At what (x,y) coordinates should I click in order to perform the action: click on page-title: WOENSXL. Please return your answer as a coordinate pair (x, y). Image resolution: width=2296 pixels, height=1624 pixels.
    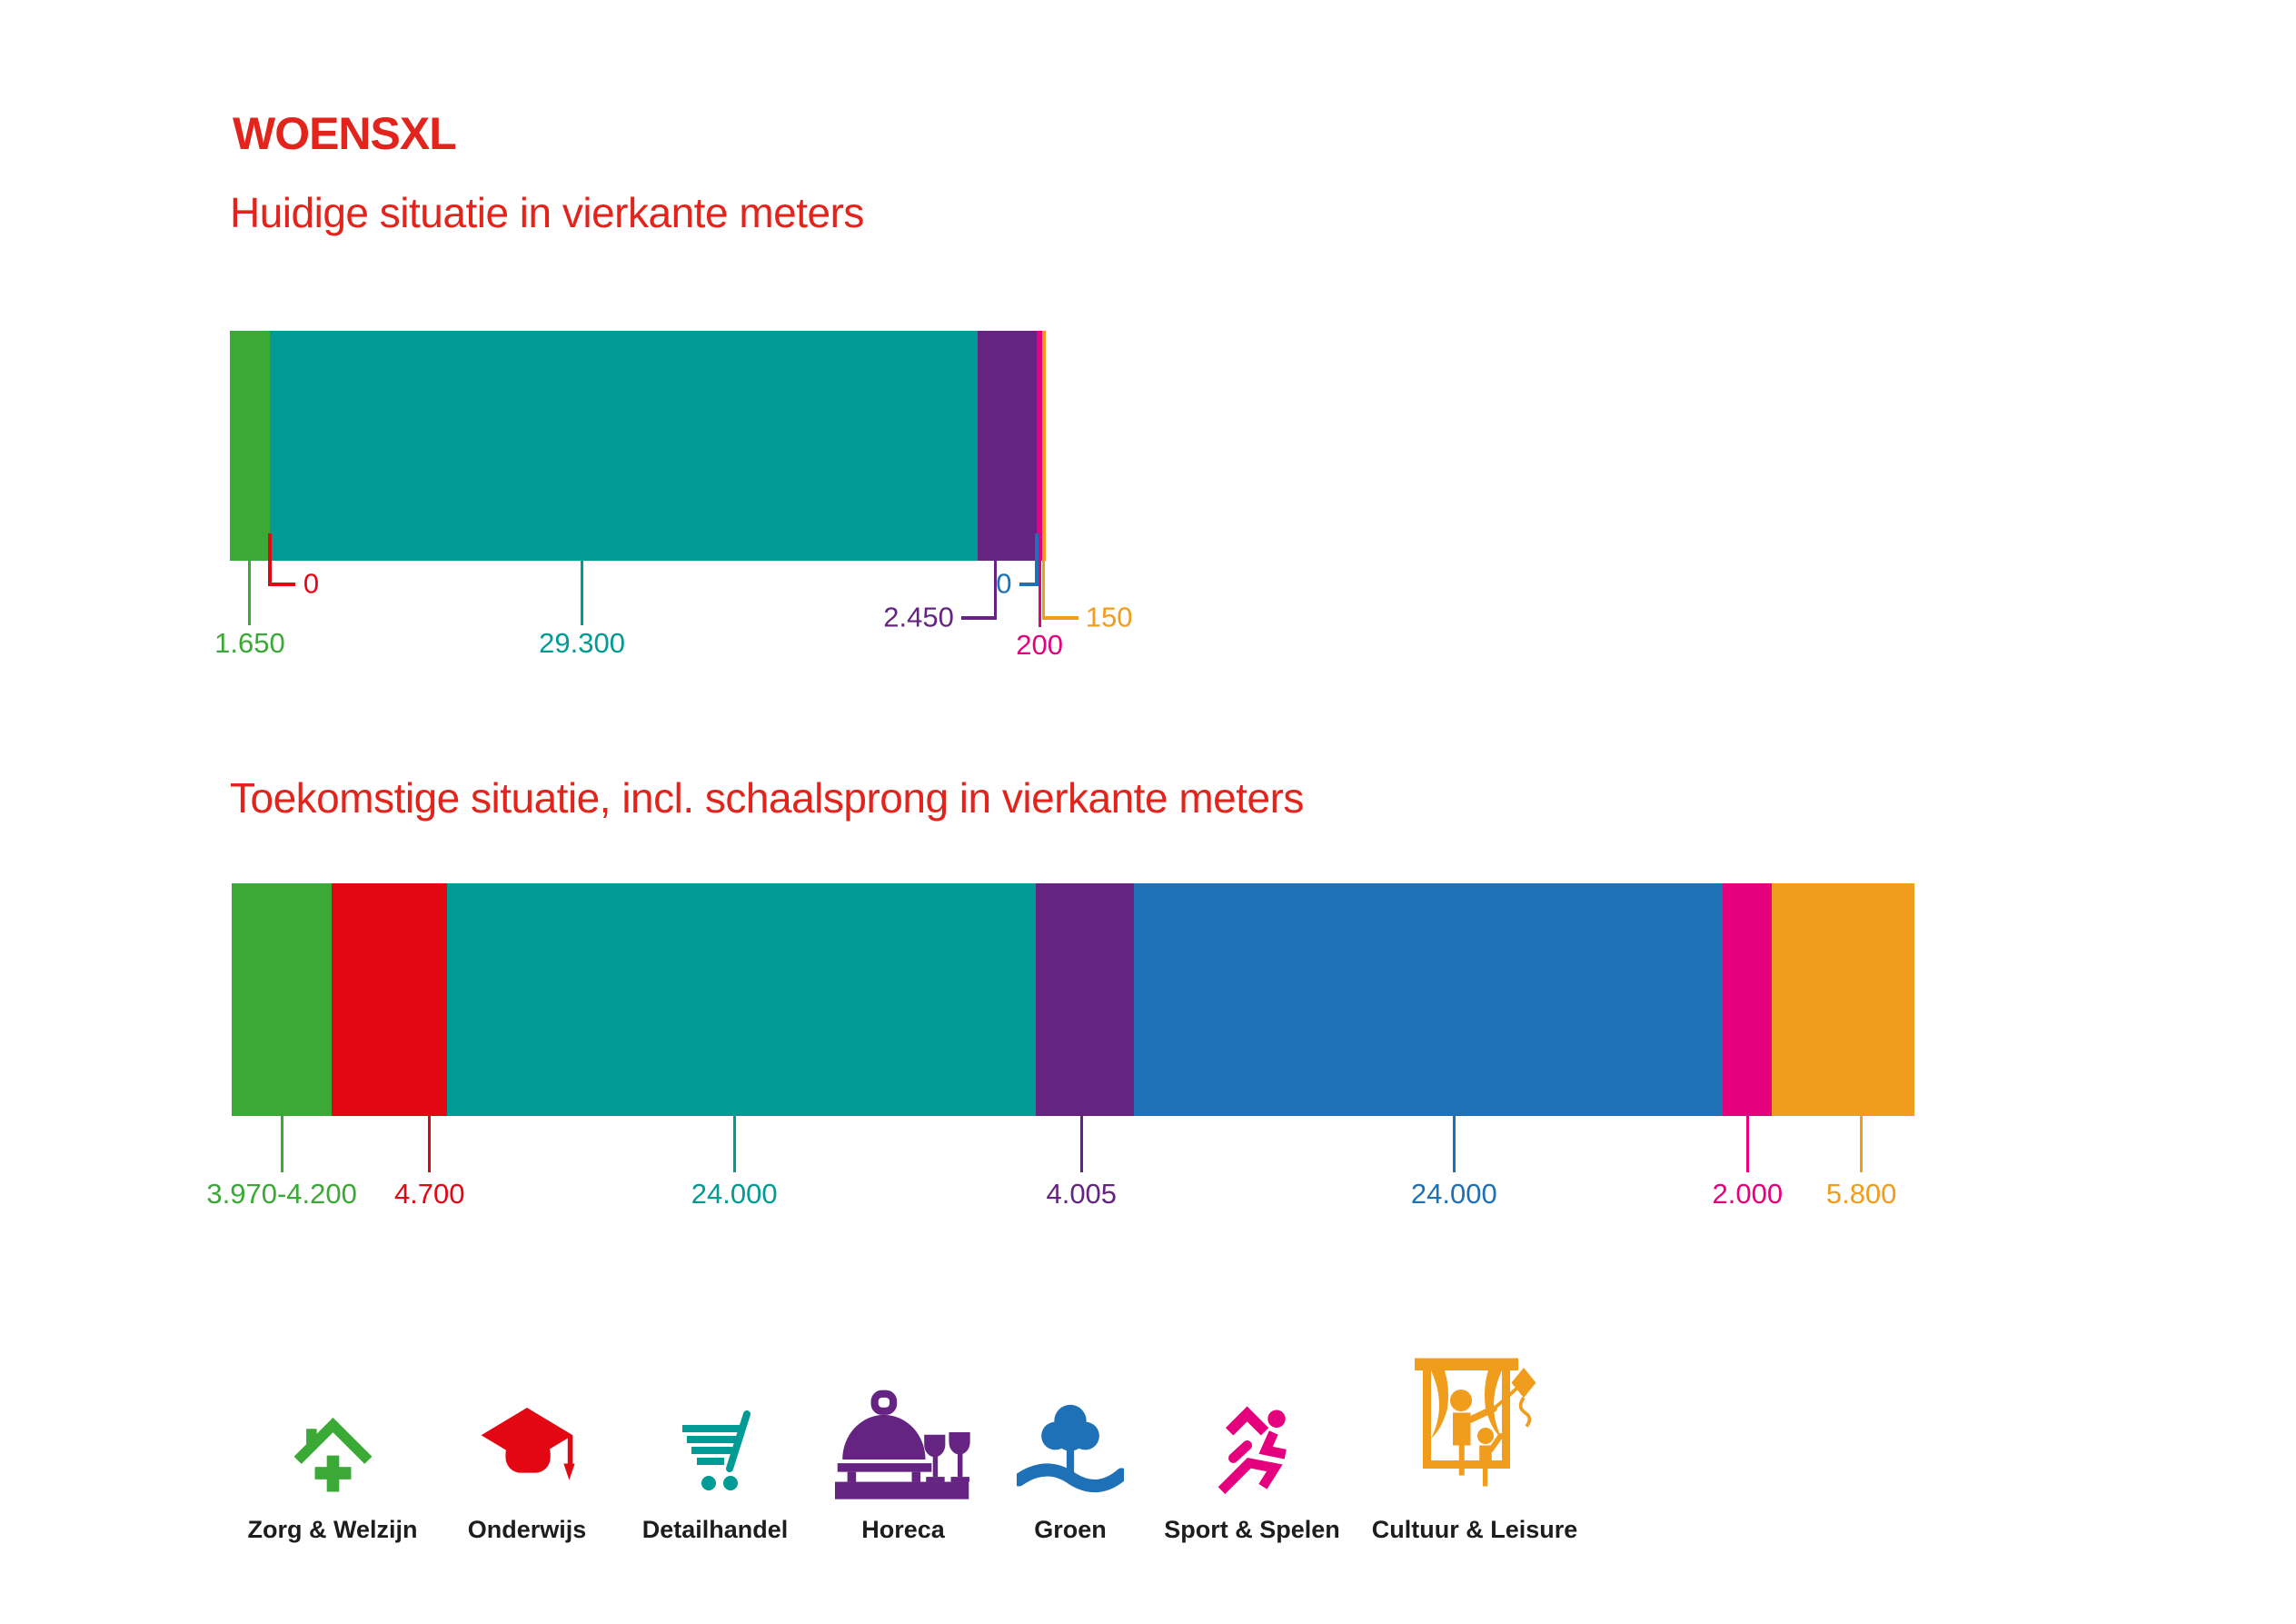
    Looking at the image, I should click on (345, 133).